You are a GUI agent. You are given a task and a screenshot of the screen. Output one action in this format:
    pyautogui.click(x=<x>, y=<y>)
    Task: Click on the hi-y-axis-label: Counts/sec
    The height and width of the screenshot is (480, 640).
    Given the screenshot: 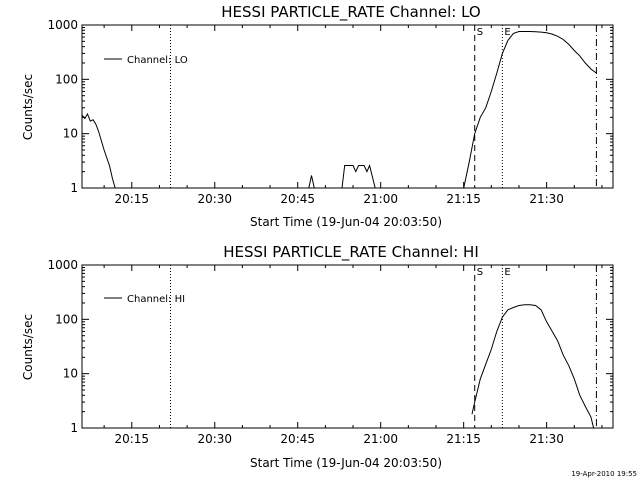 What is the action you would take?
    pyautogui.click(x=28, y=347)
    